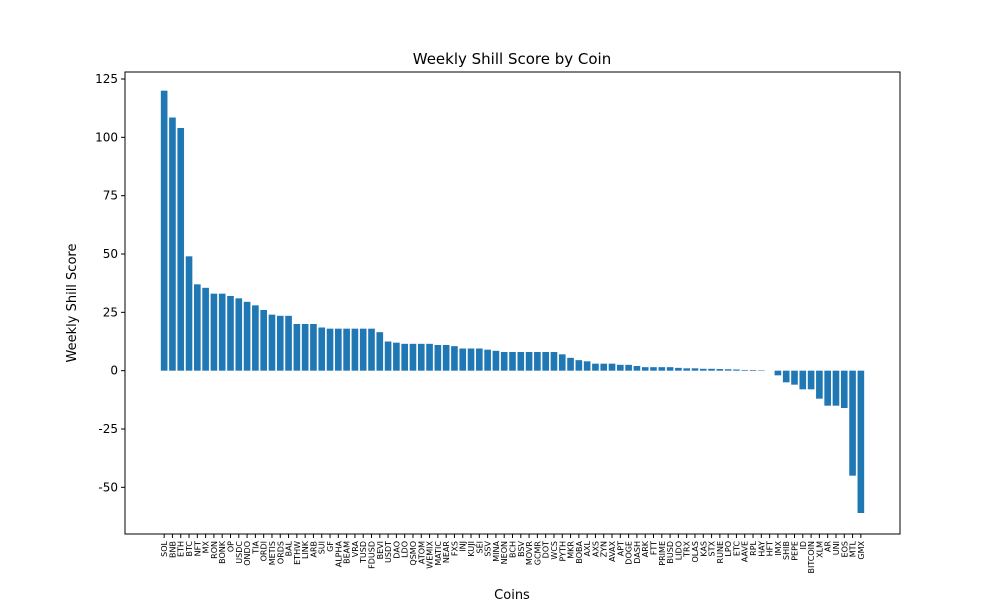 The height and width of the screenshot is (600, 1000). I want to click on y-tick-label: 25, so click(110, 312).